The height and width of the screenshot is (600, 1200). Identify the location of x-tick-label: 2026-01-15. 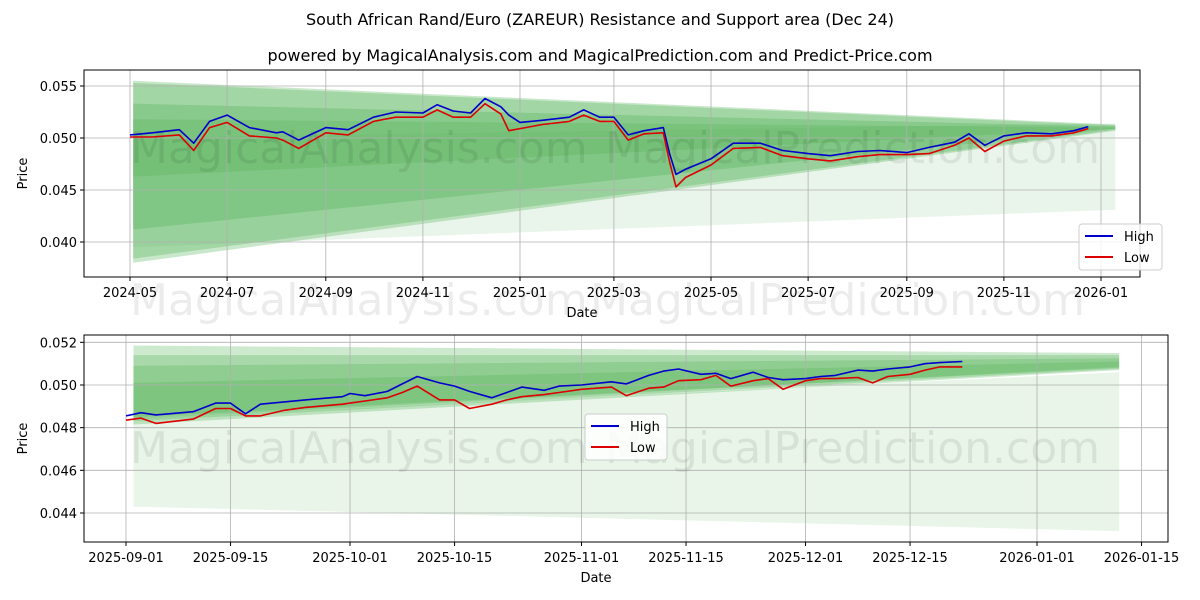
(1142, 558).